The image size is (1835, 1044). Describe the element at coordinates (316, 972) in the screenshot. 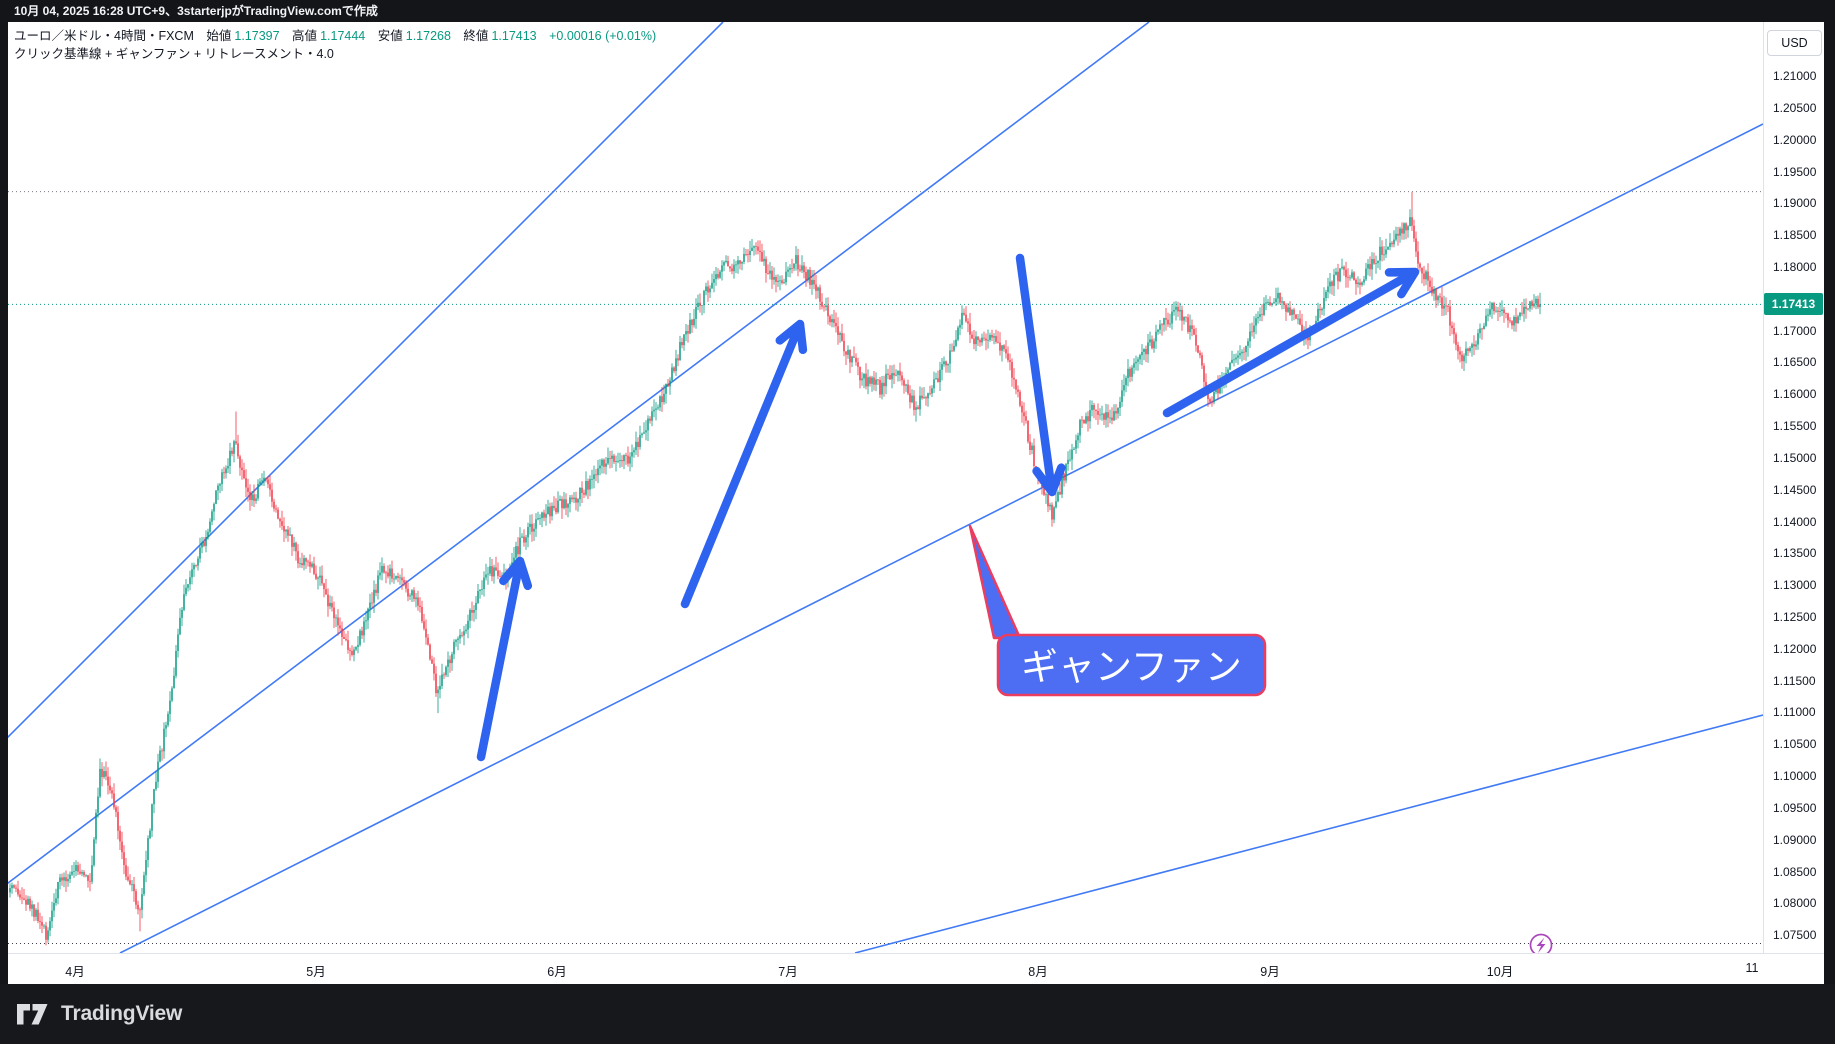

I see `time-axis-label: 5月` at that location.